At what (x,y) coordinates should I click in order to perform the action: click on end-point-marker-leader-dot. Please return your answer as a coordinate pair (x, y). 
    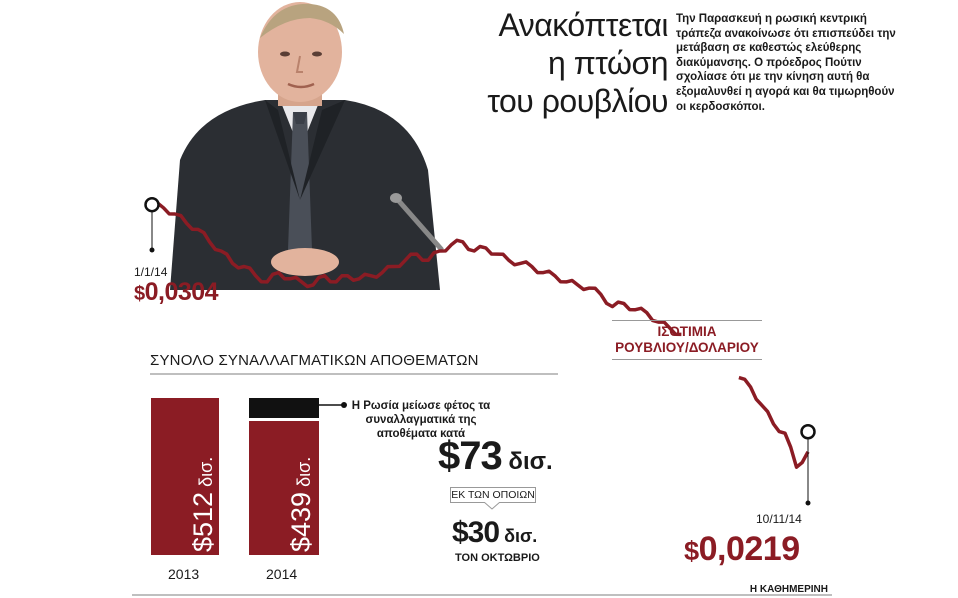
    Looking at the image, I should click on (808, 503).